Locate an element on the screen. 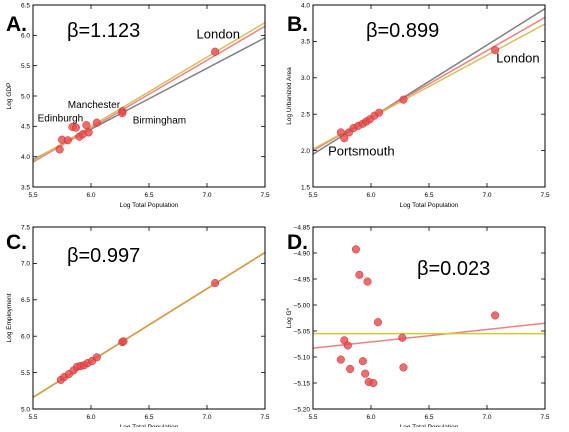 This screenshot has height=432, width=569. panel-letter: B. is located at coordinates (297, 24).